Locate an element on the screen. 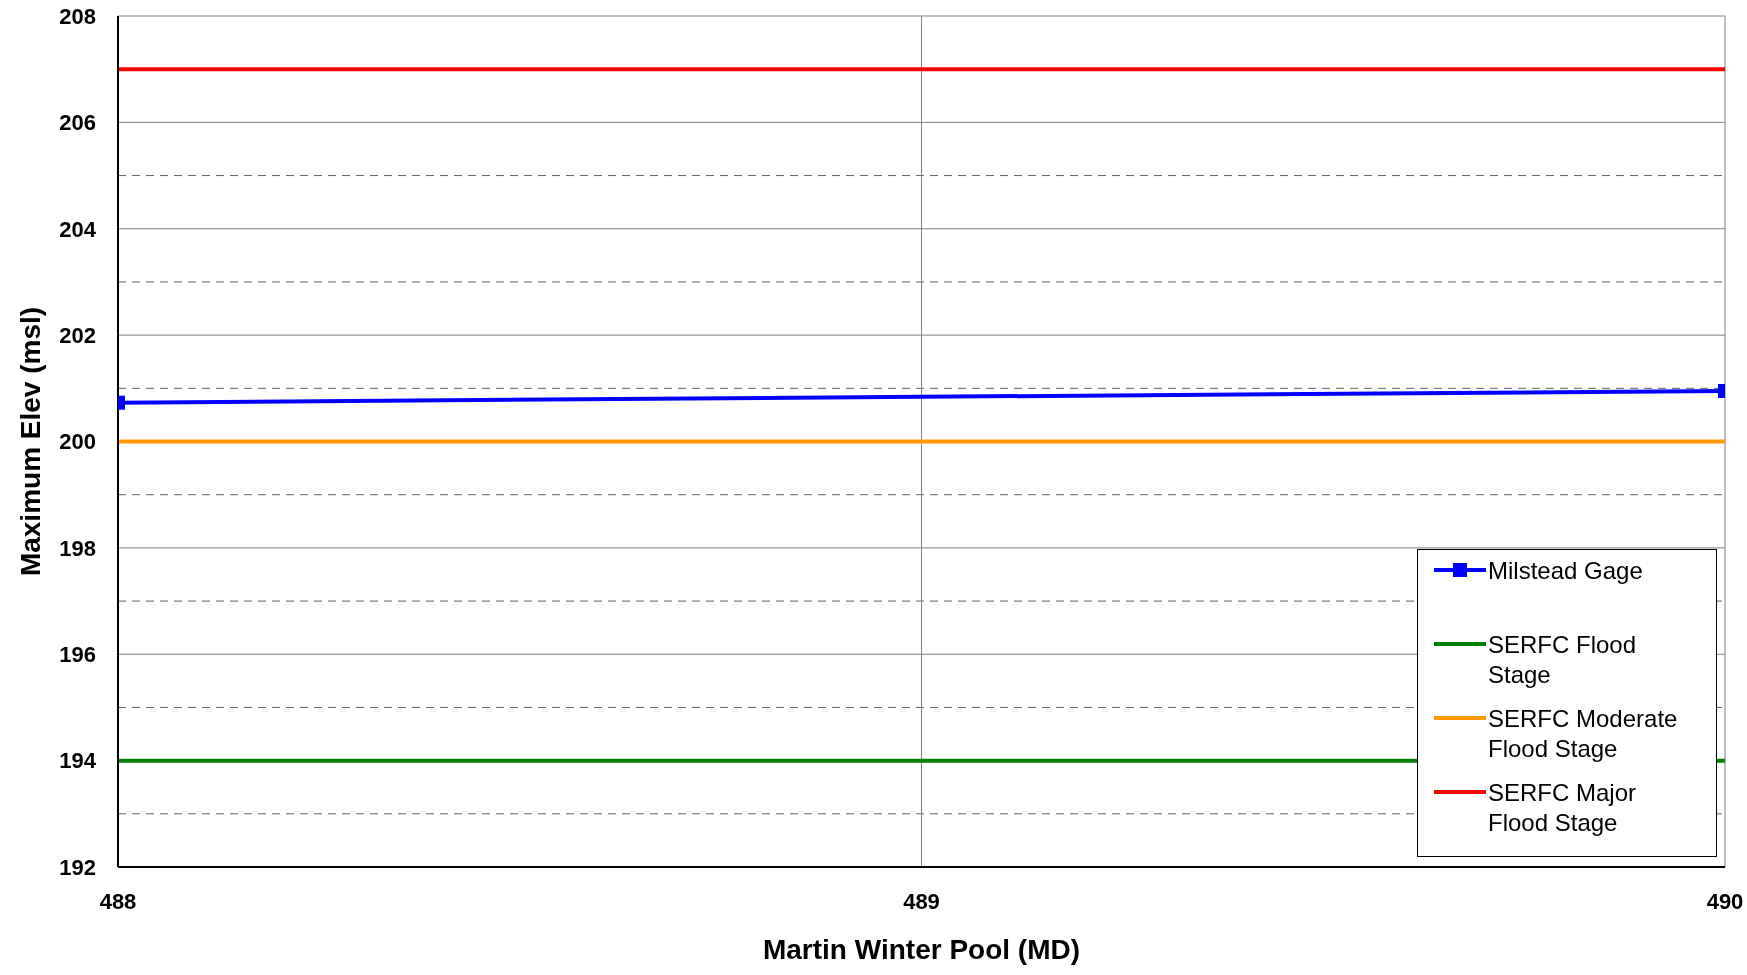  y-tick-label: 204 is located at coordinates (78, 229).